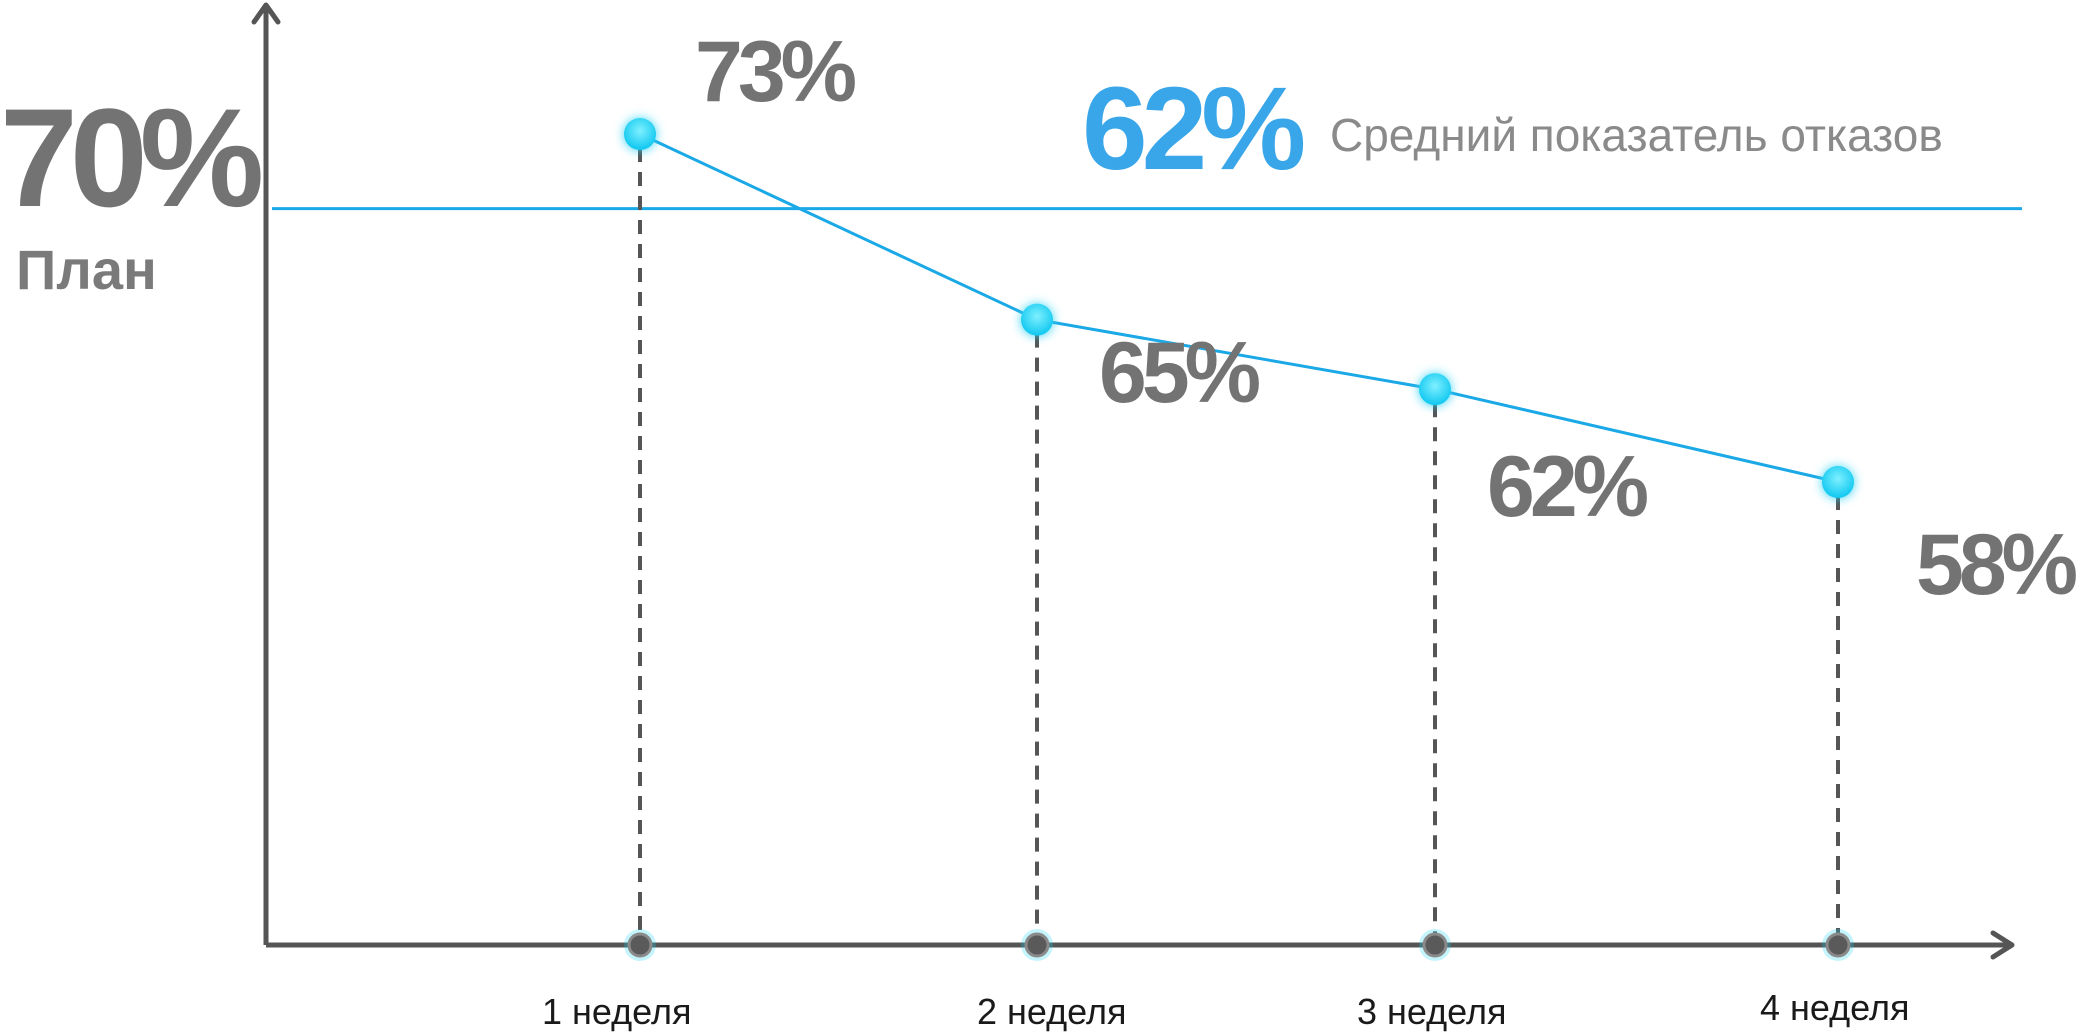  I want to click on data-label: 58%, so click(1997, 565).